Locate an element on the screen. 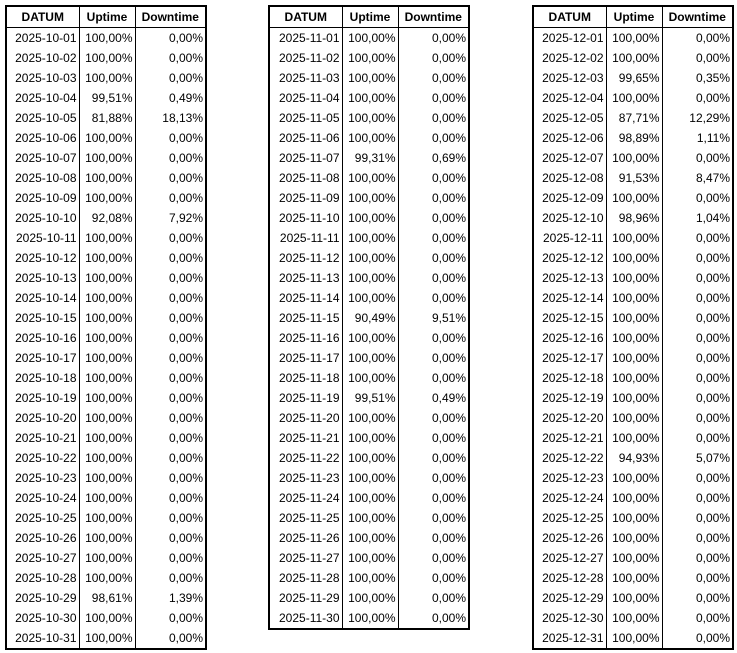  date-cell: 2025-12-08 is located at coordinates (569, 178).